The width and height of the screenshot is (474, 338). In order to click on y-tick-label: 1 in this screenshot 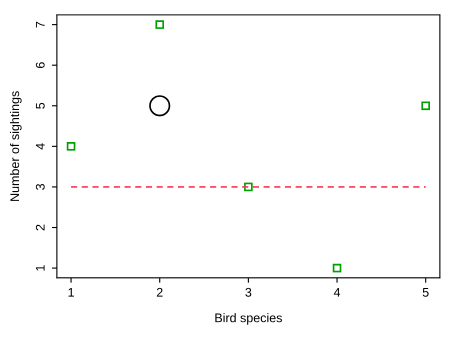, I will do `click(40, 268)`.